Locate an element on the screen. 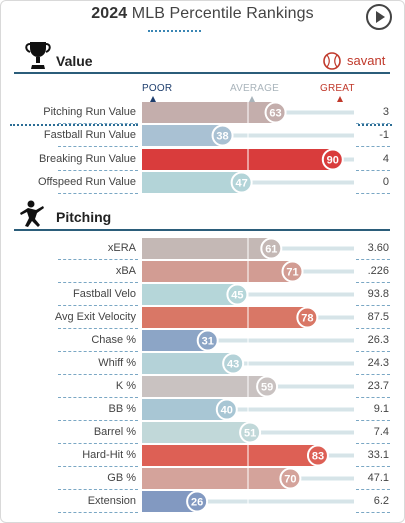 This screenshot has width=405, height=523. percentile-bubble-avg-exit-velocity is located at coordinates (307, 318).